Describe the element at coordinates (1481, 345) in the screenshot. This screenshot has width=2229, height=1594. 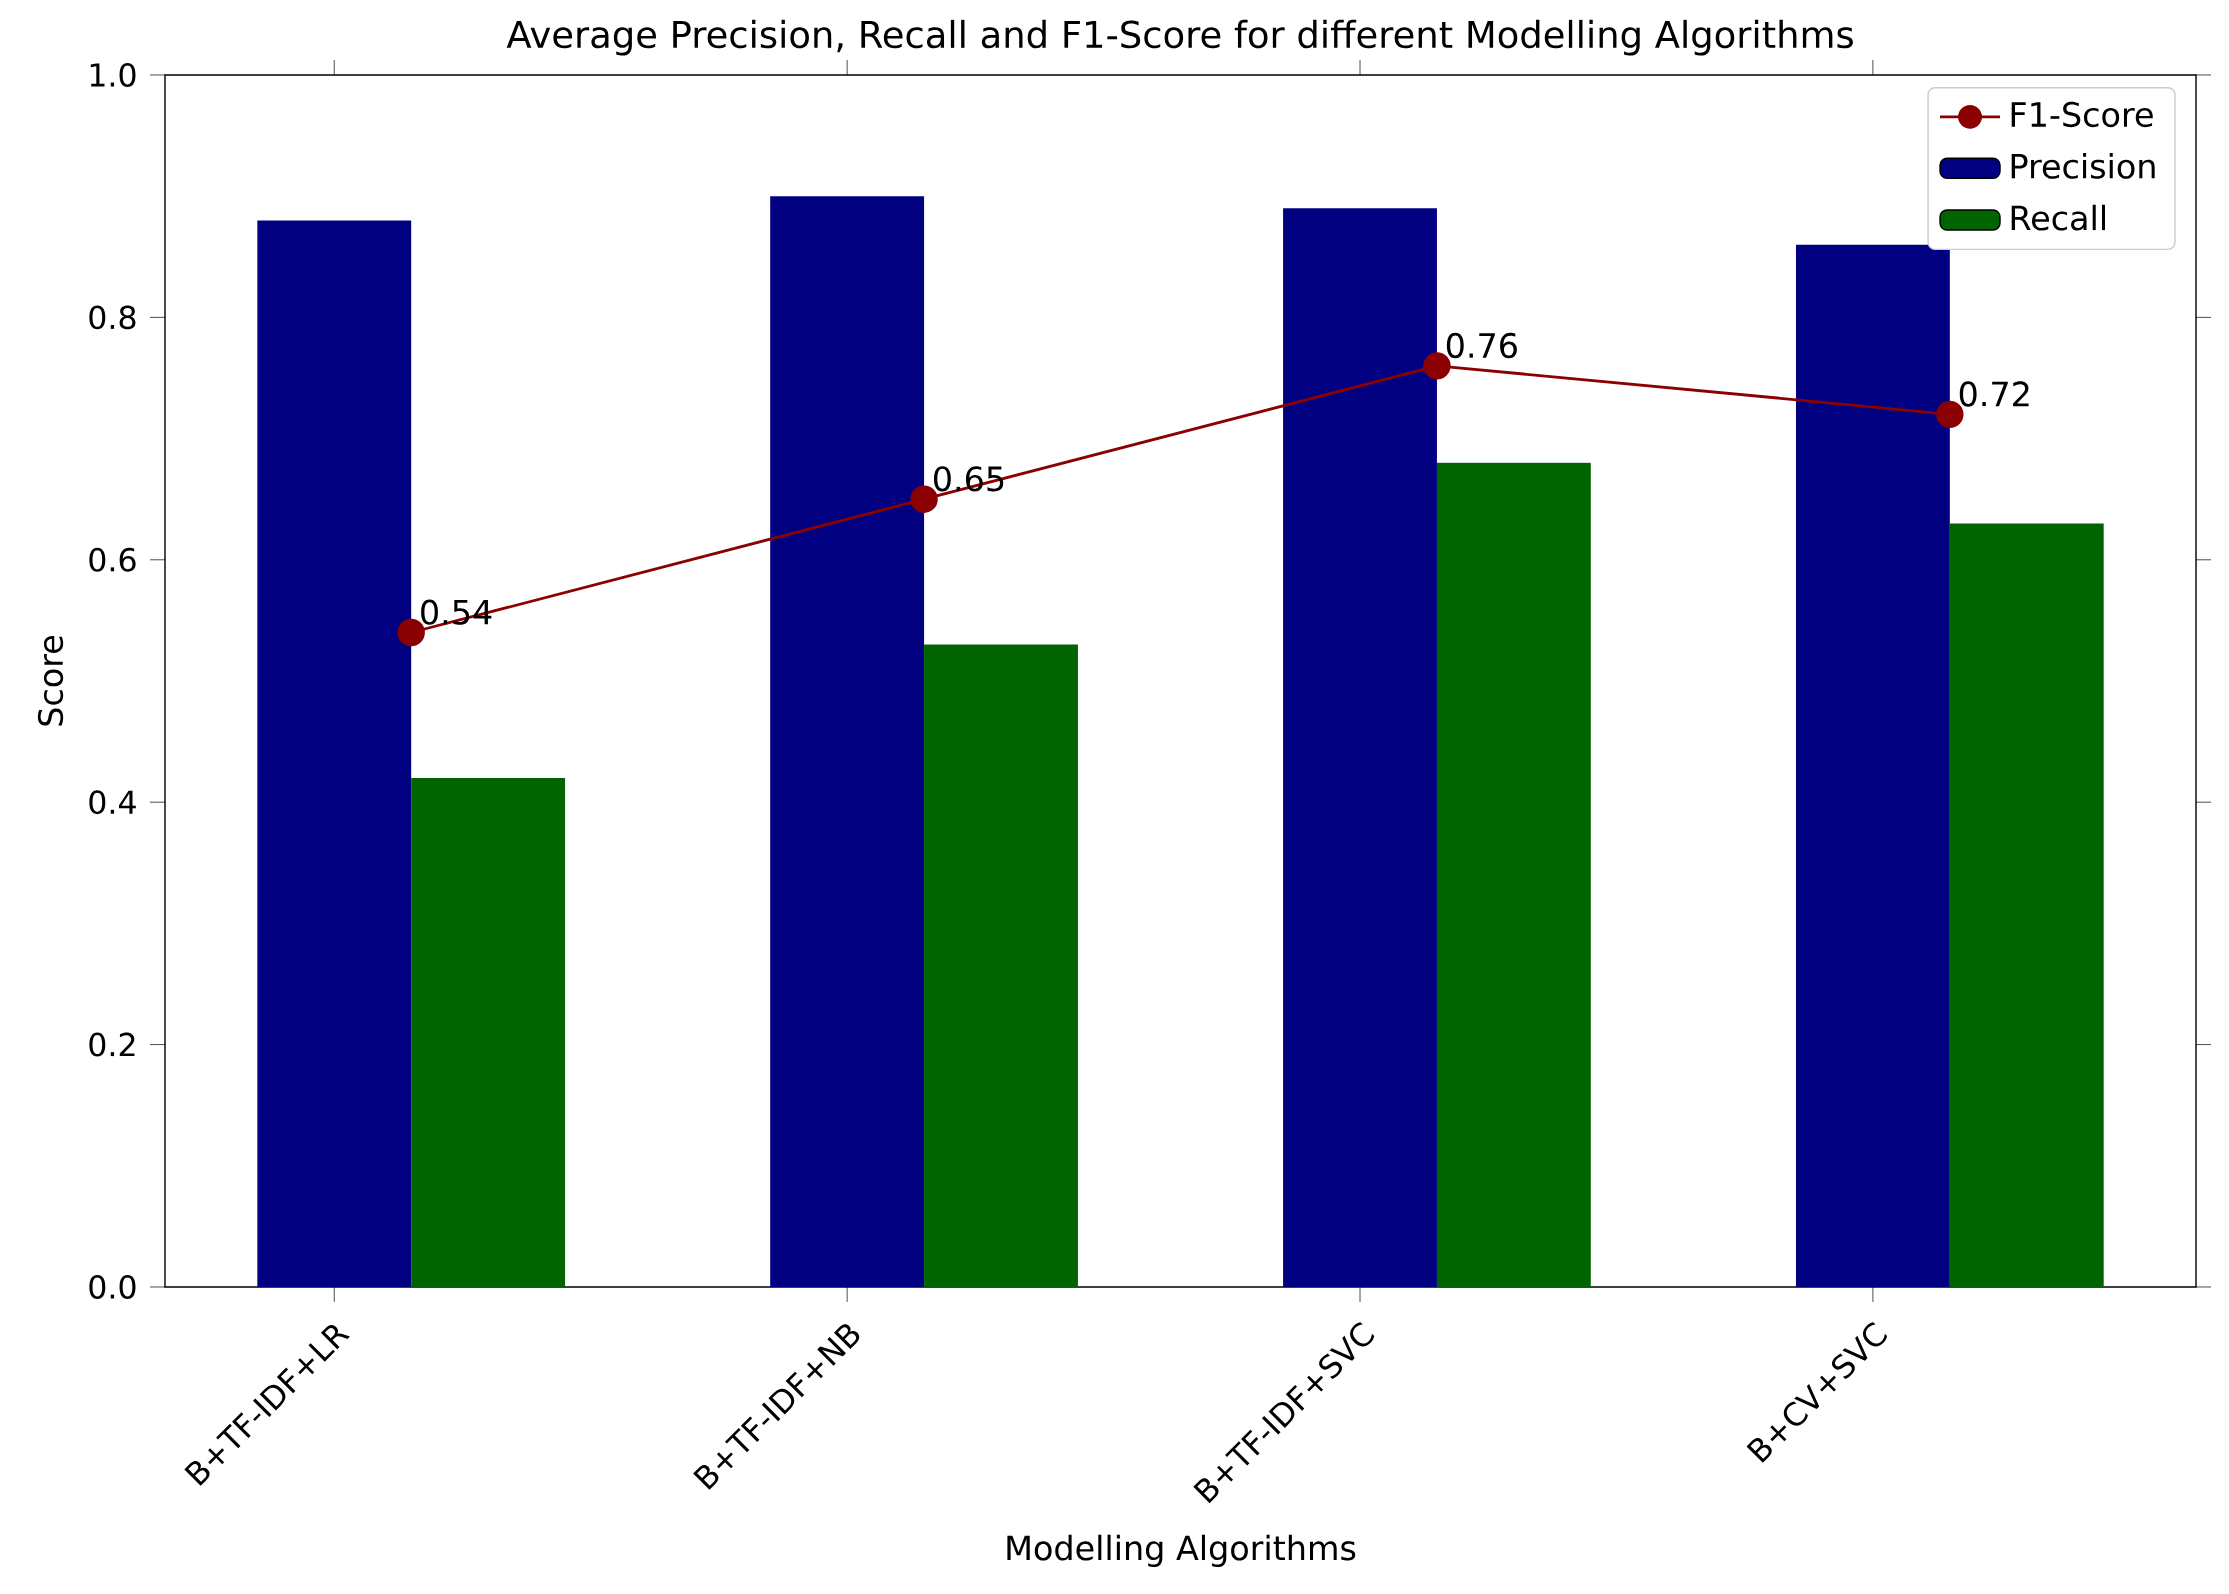
I see `data-label: 0.76` at that location.